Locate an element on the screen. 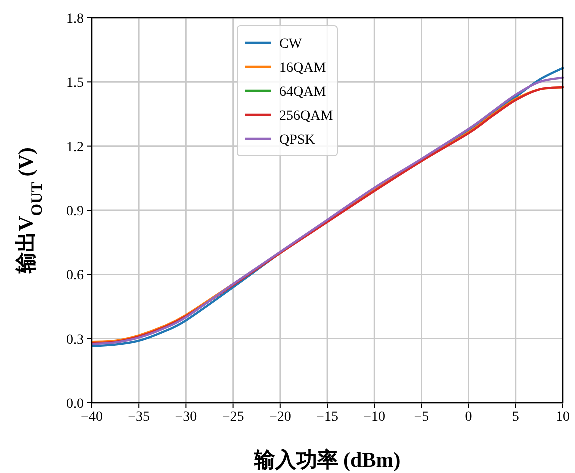 The image size is (575, 473). y-tick-label: 1.8 is located at coordinates (75, 19).